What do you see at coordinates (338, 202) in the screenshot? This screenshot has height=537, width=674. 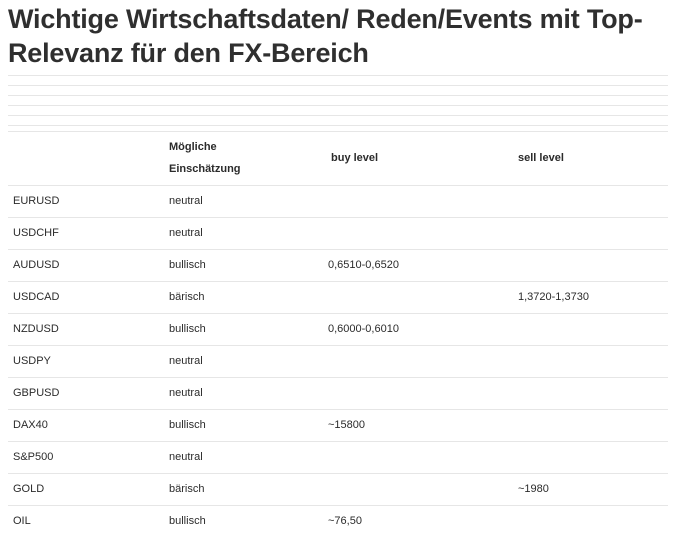 I see `table-row: EURUSD neutral` at bounding box center [338, 202].